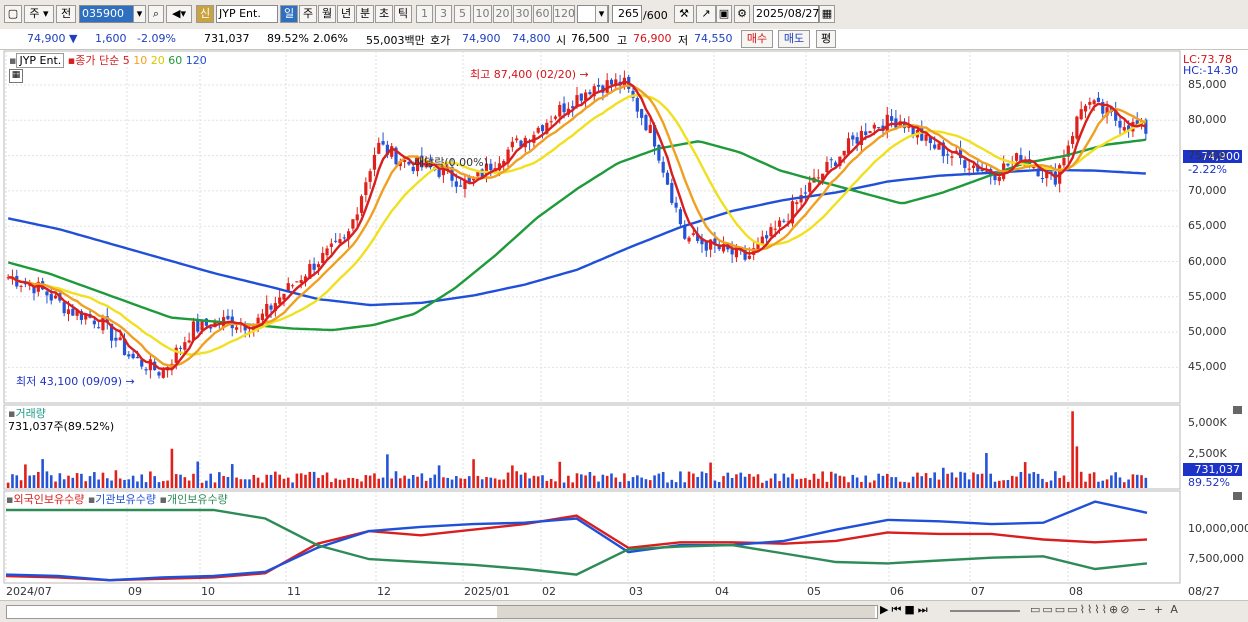 This screenshot has width=1248, height=622. Describe the element at coordinates (196, 60) in the screenshot. I see `ma-120: 120` at that location.